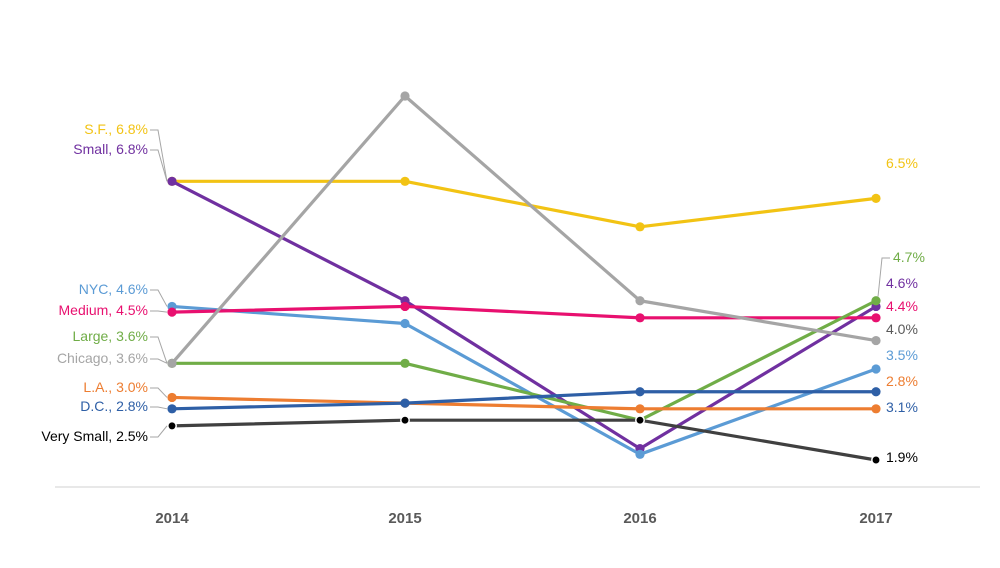  I want to click on end-label-s-f: 6.5%, so click(902, 163).